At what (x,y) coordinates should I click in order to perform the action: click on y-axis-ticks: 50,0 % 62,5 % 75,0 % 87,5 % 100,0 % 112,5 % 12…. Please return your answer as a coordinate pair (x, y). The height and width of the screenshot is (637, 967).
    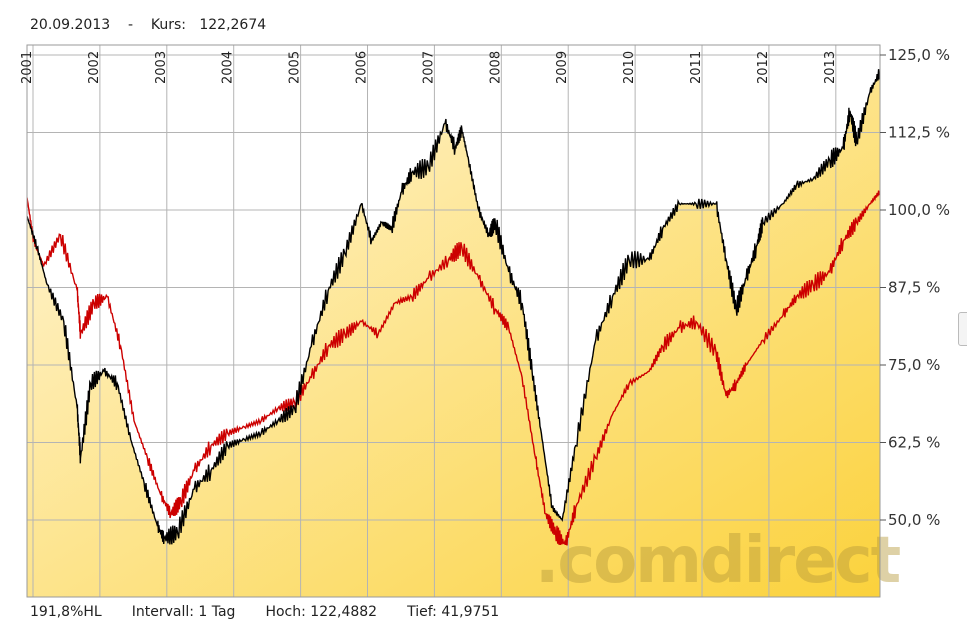
    Looking at the image, I should click on (915, 287).